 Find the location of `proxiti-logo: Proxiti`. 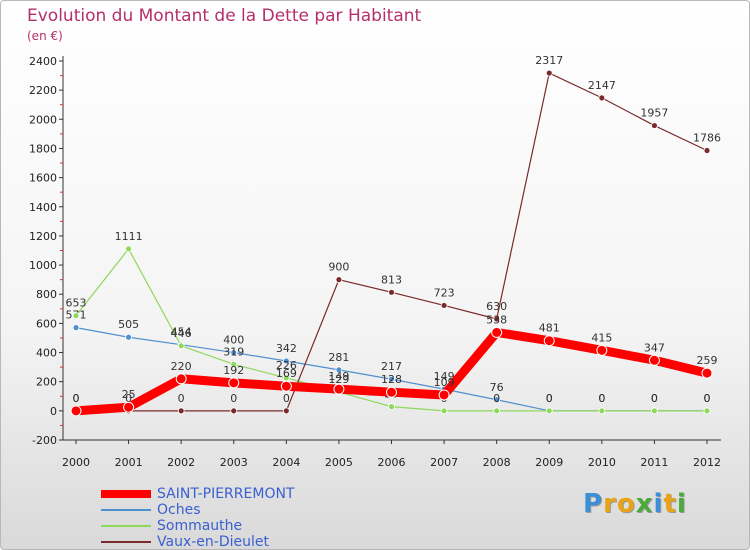

proxiti-logo: Proxiti is located at coordinates (635, 504).